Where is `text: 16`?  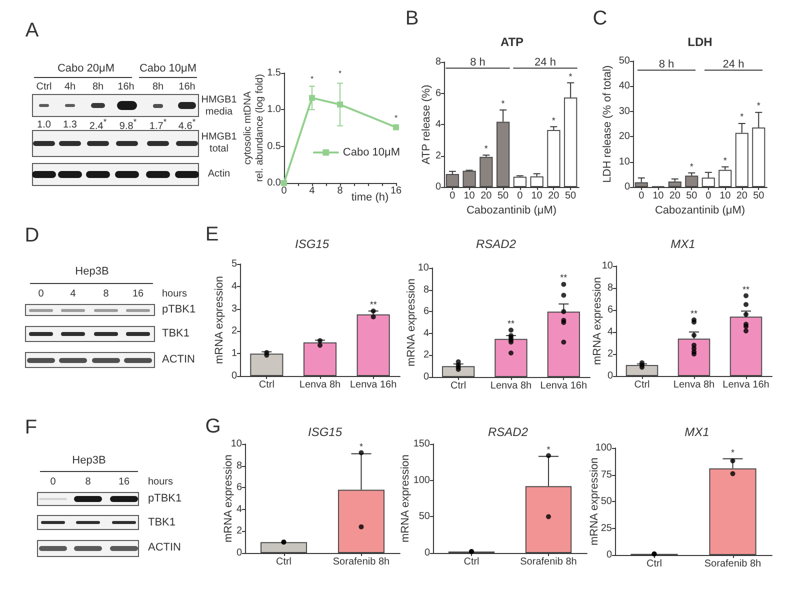 text: 16 is located at coordinates (138, 294).